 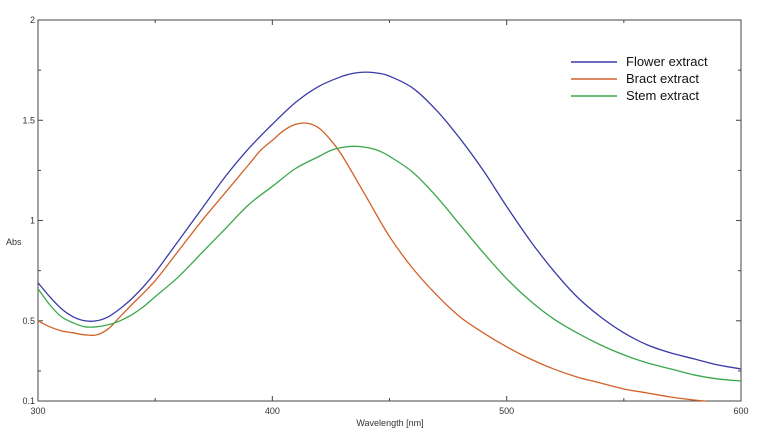 I want to click on x-tick-label: 500, so click(x=506, y=411).